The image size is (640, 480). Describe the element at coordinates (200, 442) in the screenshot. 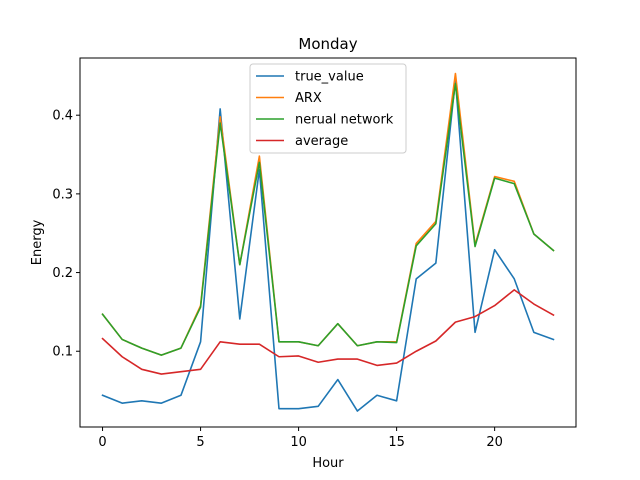

I see `x-tick-label: 5` at that location.